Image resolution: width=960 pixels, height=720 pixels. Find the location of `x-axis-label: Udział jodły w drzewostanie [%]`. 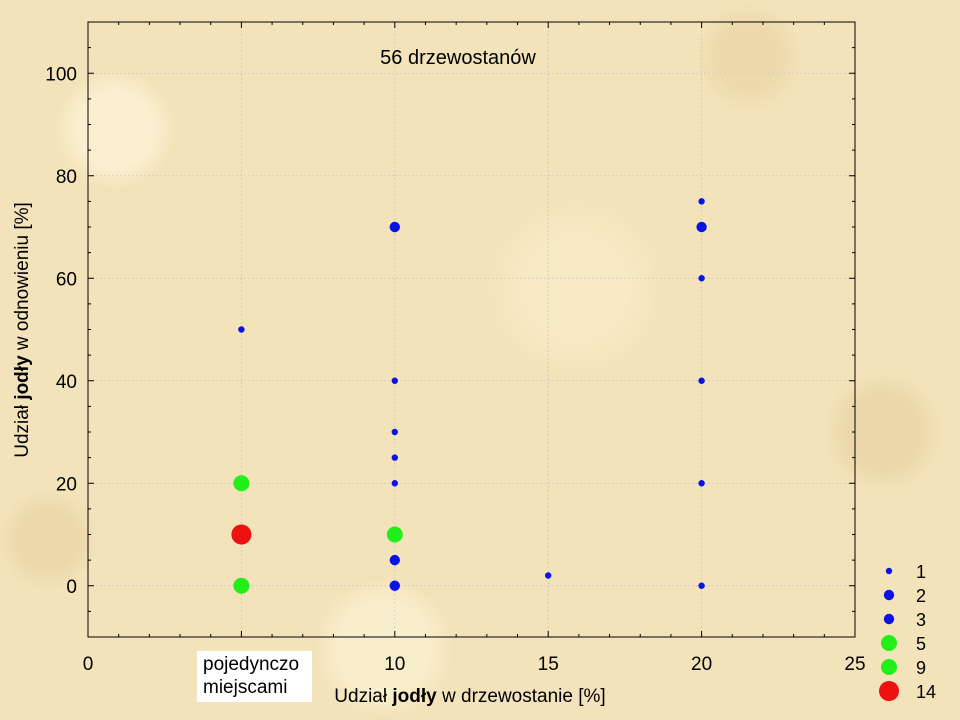

x-axis-label: Udział jodły w drzewostanie [%] is located at coordinates (469, 696).